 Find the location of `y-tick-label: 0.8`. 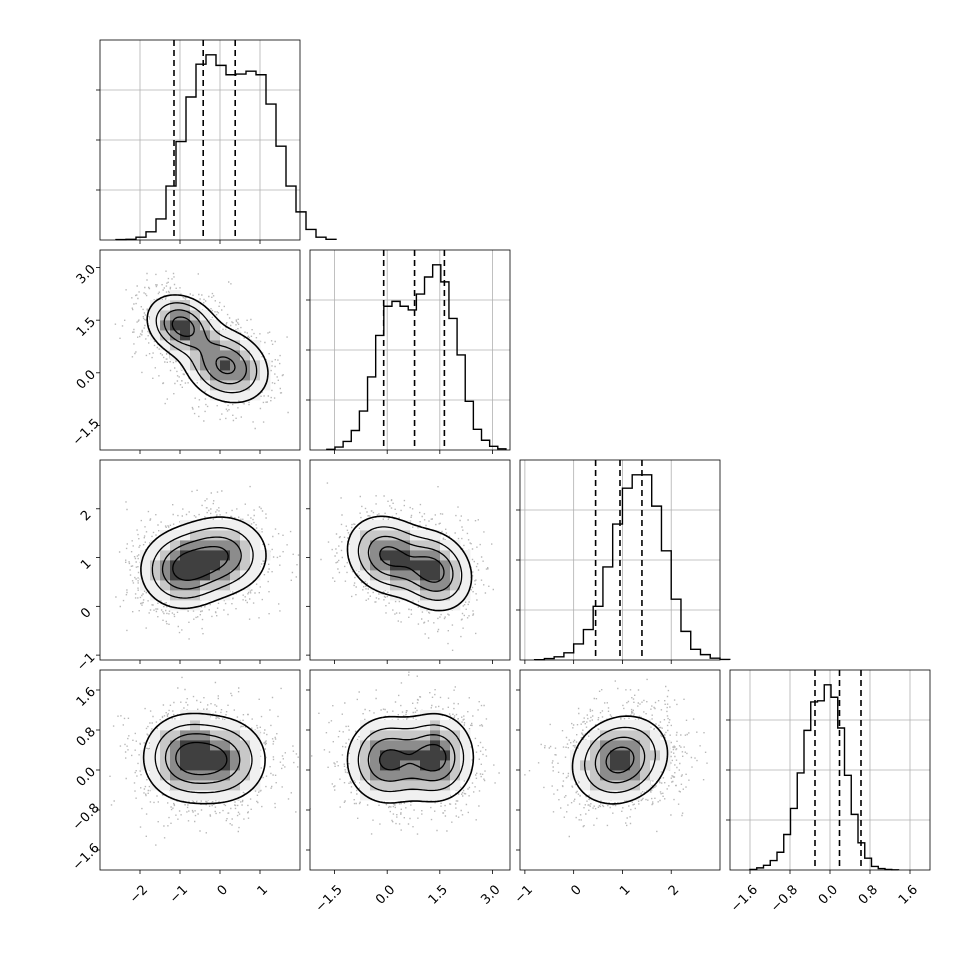

y-tick-label: 0.8 is located at coordinates (86, 737).